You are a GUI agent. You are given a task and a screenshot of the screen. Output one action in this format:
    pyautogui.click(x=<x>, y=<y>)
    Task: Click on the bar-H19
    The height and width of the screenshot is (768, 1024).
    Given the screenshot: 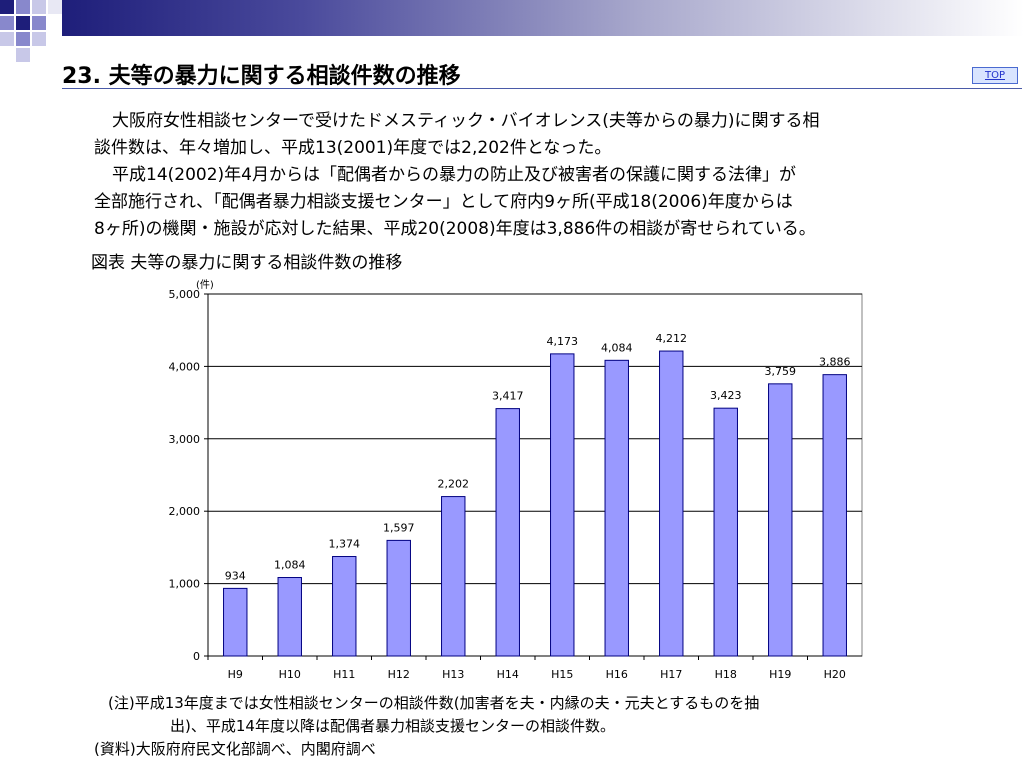 What is the action you would take?
    pyautogui.click(x=780, y=520)
    